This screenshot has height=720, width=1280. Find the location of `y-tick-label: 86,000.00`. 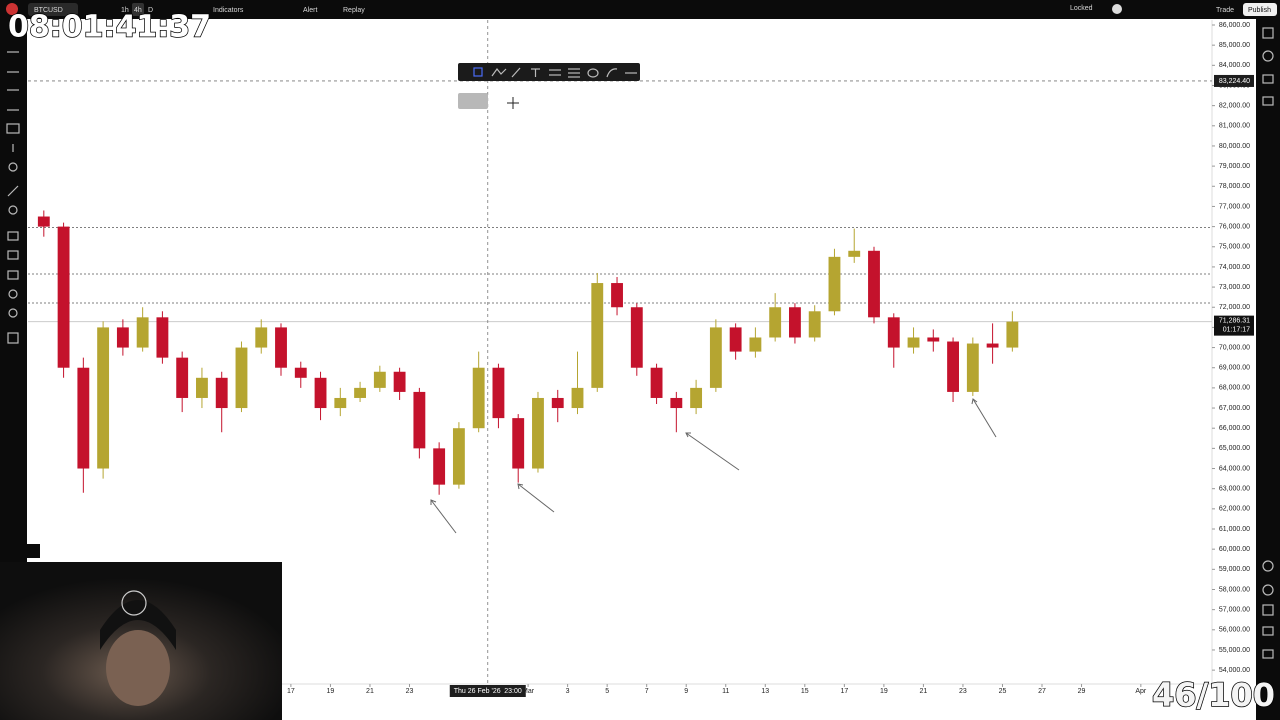

y-tick-label: 86,000.00 is located at coordinates (1234, 25).